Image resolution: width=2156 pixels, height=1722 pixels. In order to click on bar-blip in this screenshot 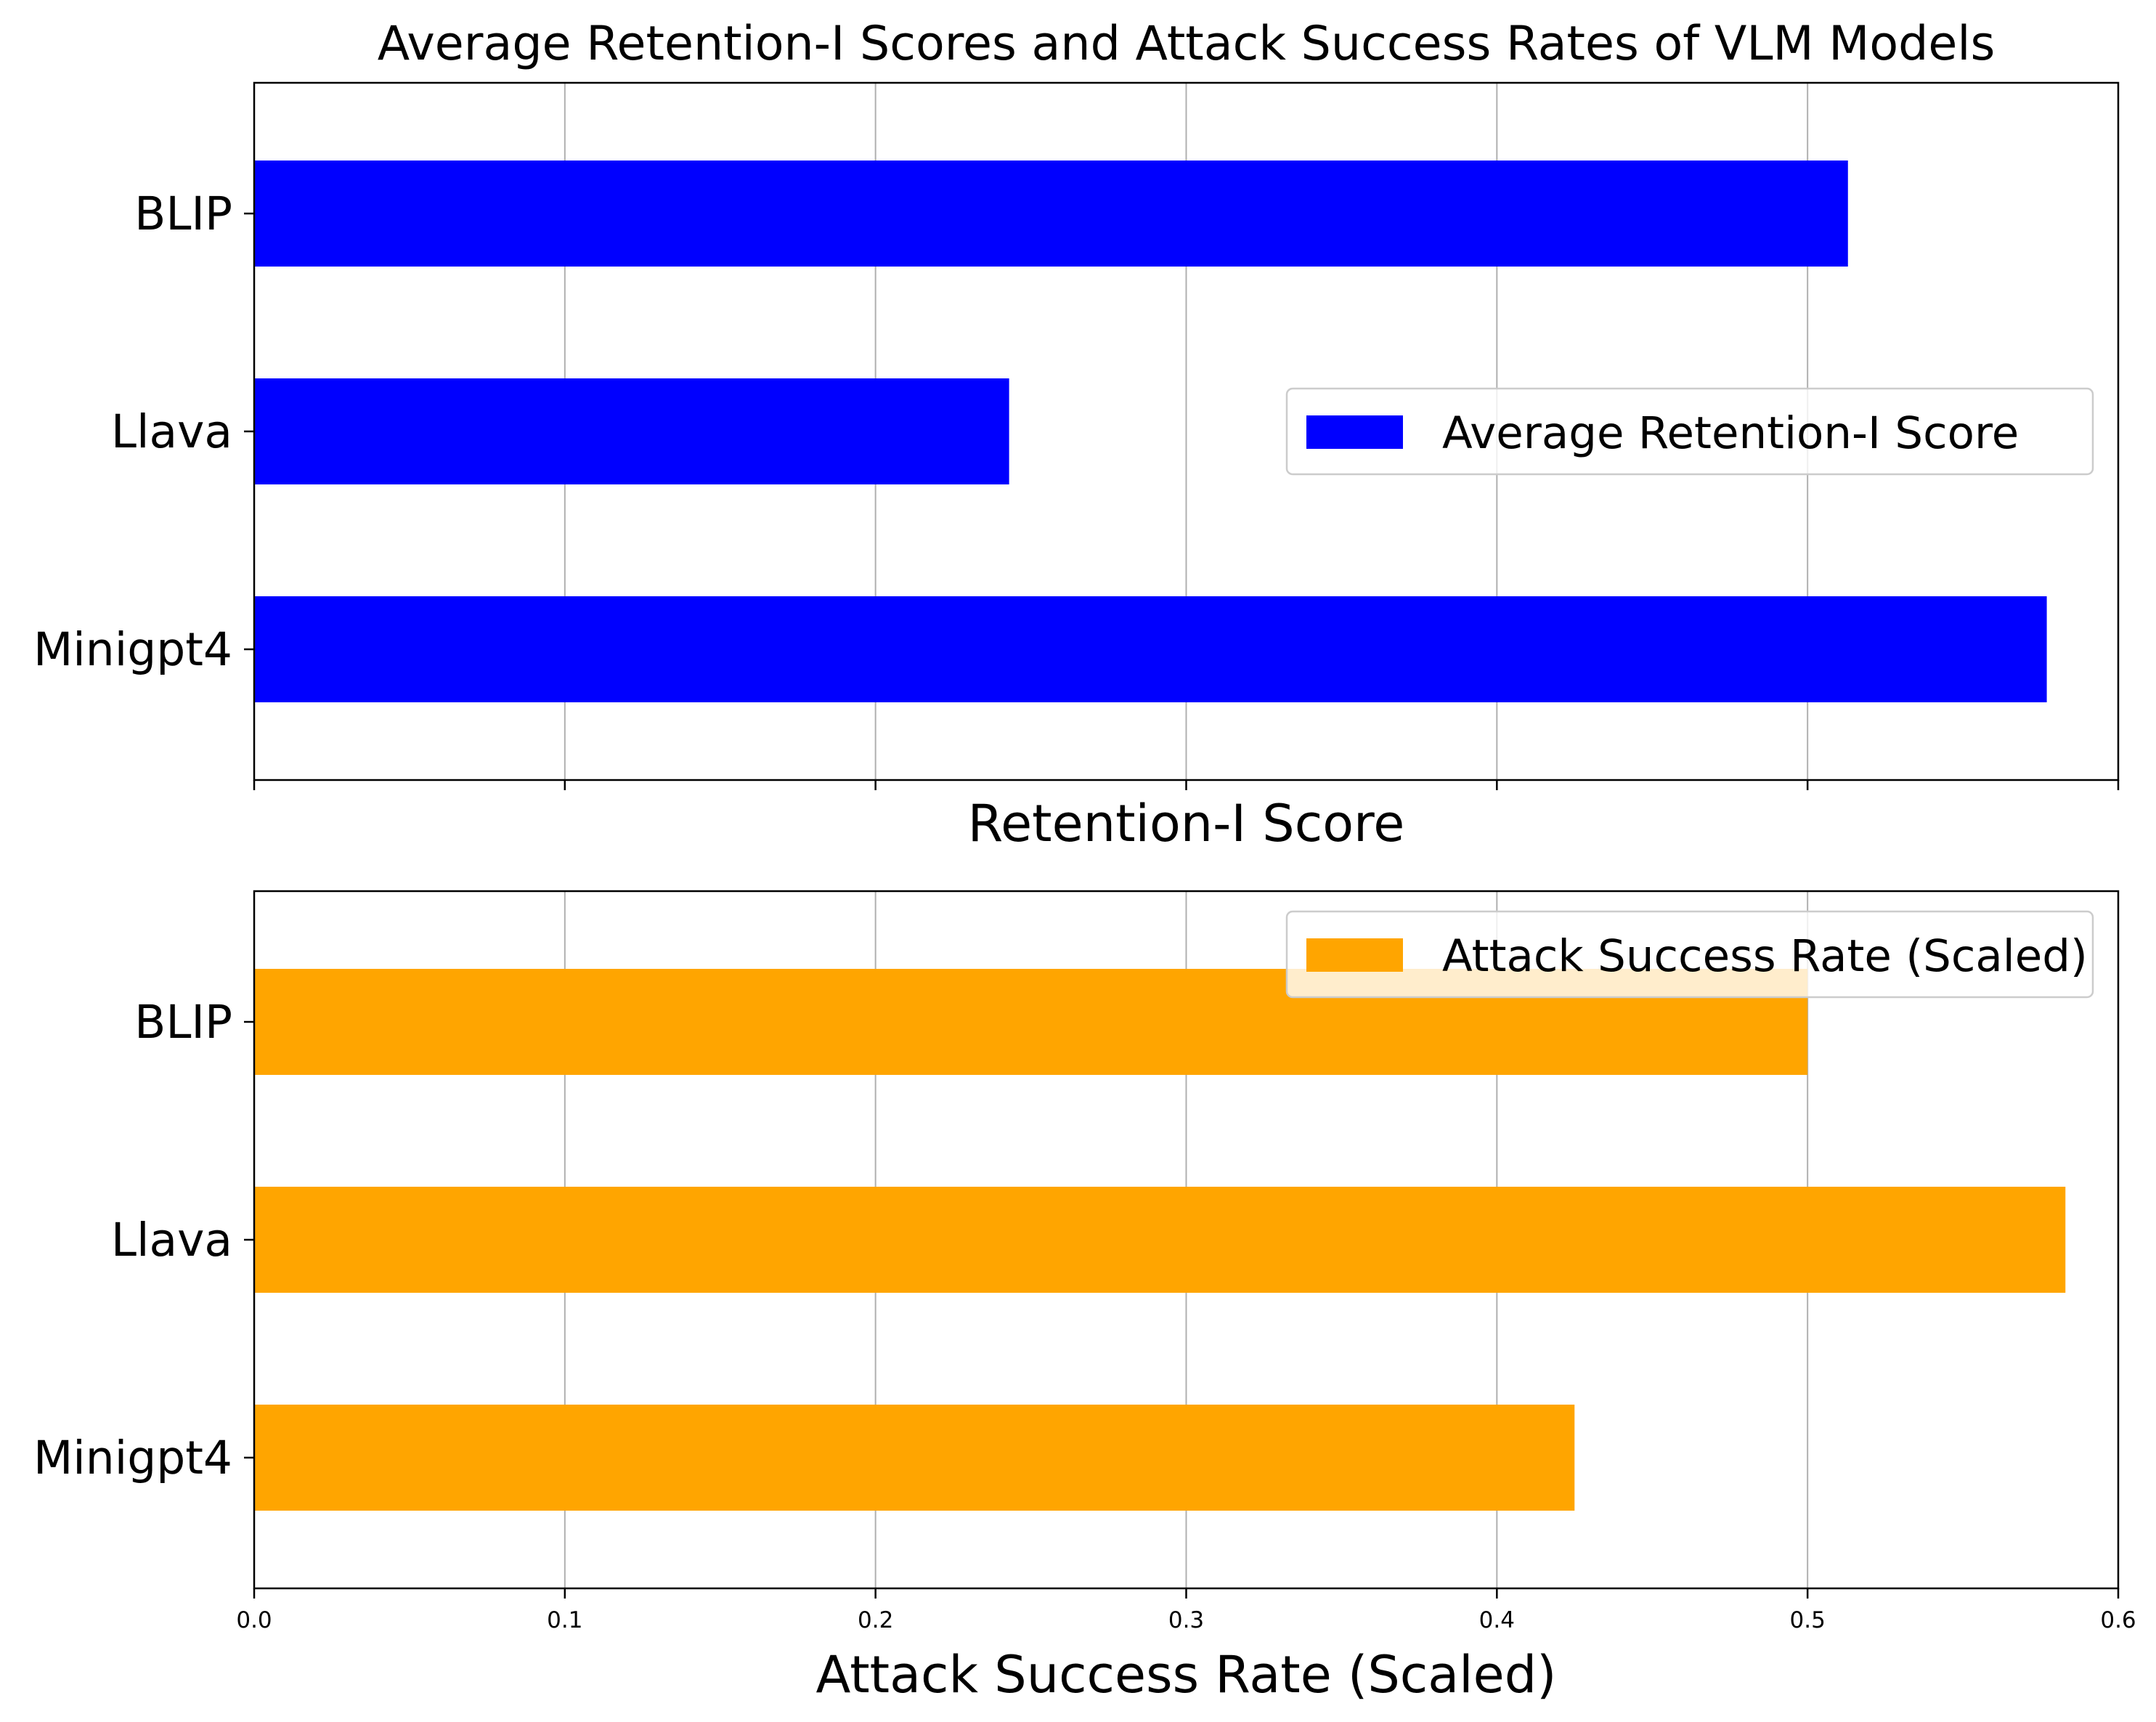, I will do `click(1051, 214)`.